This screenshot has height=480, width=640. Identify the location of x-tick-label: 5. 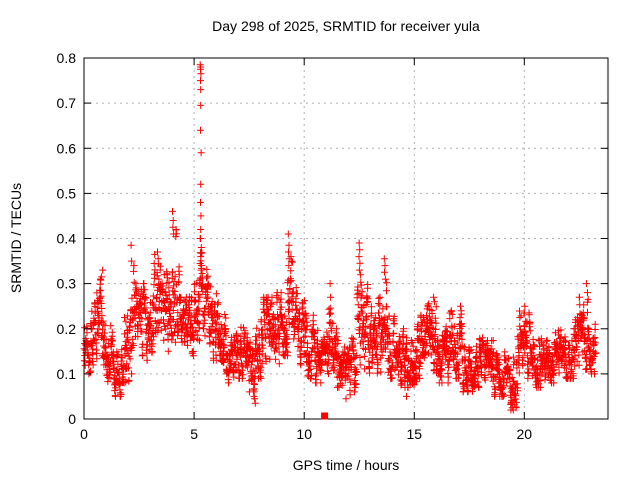
(194, 434).